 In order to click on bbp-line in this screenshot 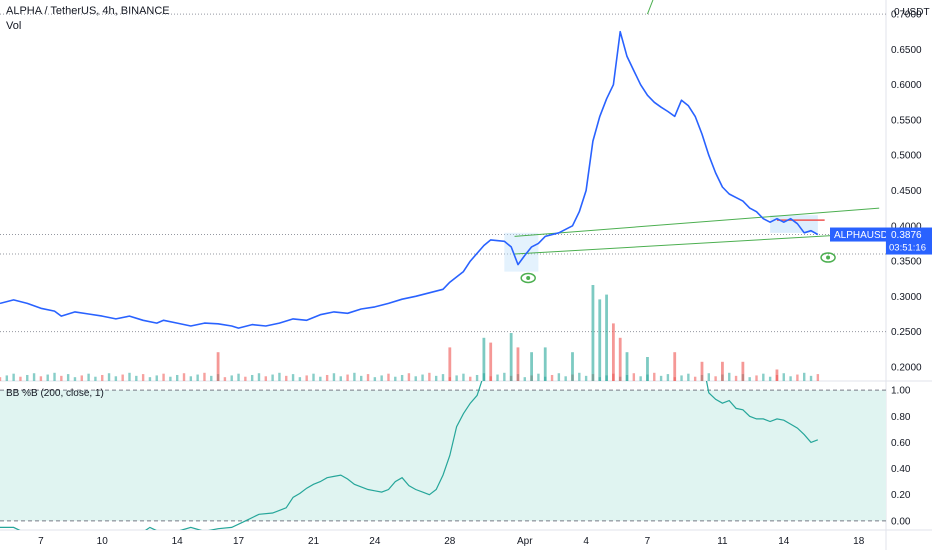, I will do `click(760, 401)`.